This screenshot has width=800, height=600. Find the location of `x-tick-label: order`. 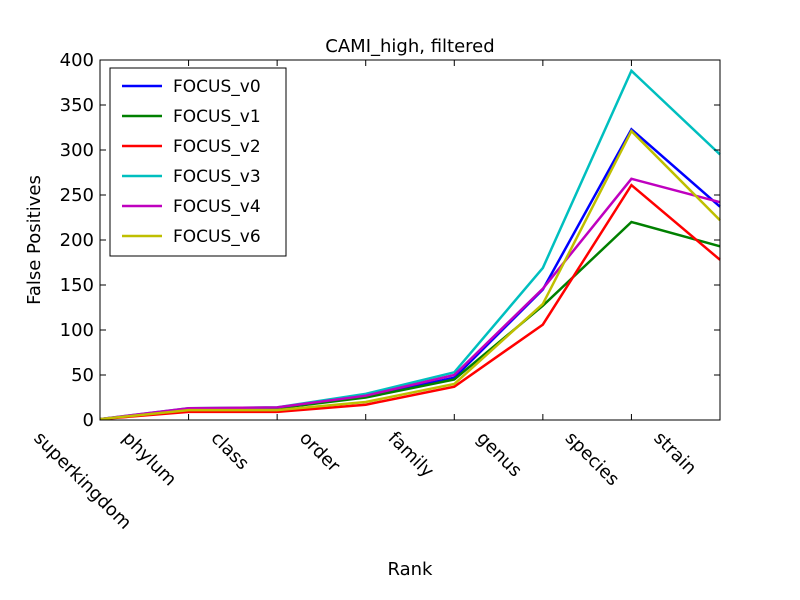

x-tick-label: order is located at coordinates (319, 452).